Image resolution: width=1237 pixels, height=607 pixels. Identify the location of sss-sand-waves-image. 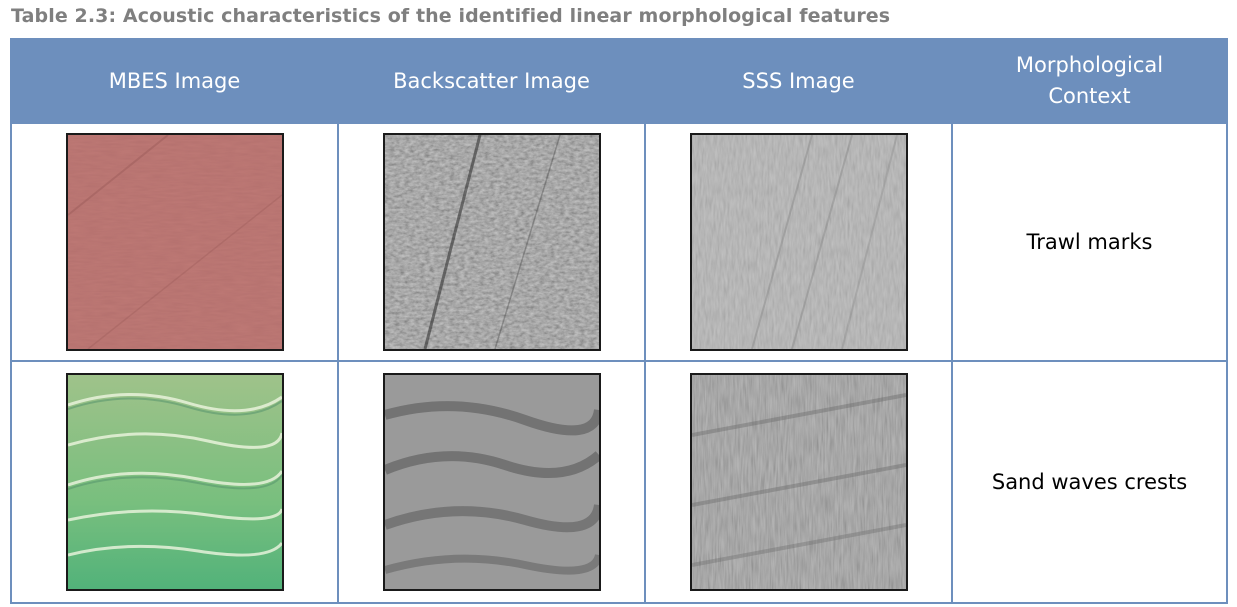
(798, 482).